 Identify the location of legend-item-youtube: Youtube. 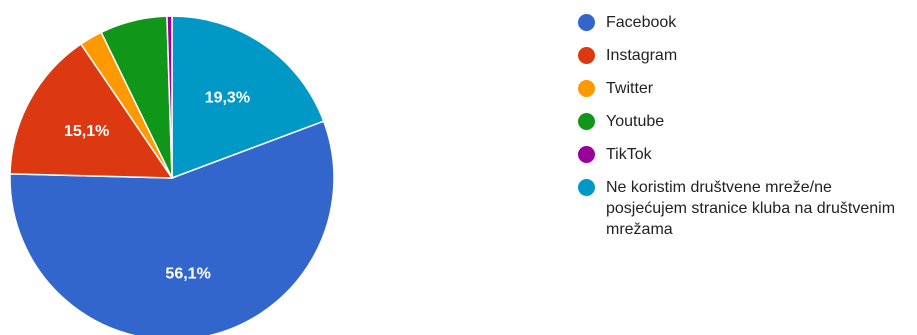
(743, 127).